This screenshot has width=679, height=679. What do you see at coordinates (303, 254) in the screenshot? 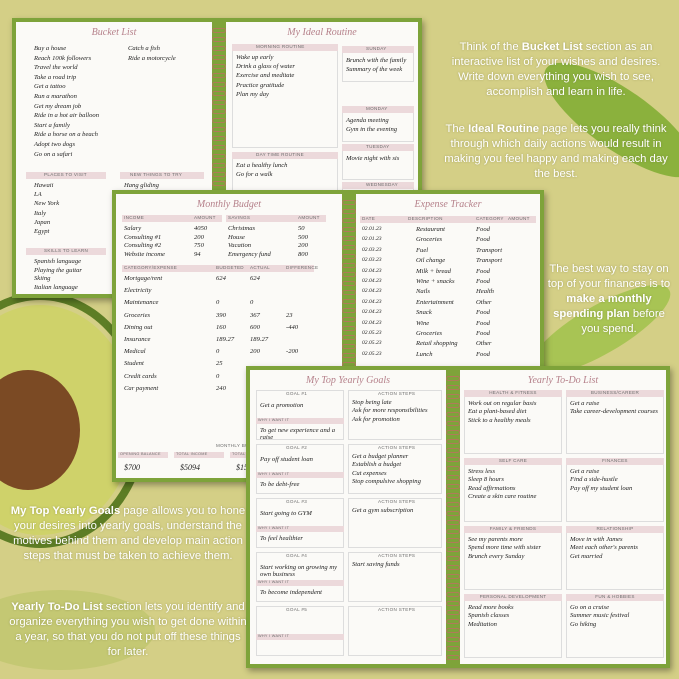
I see `table-cell: 800` at bounding box center [303, 254].